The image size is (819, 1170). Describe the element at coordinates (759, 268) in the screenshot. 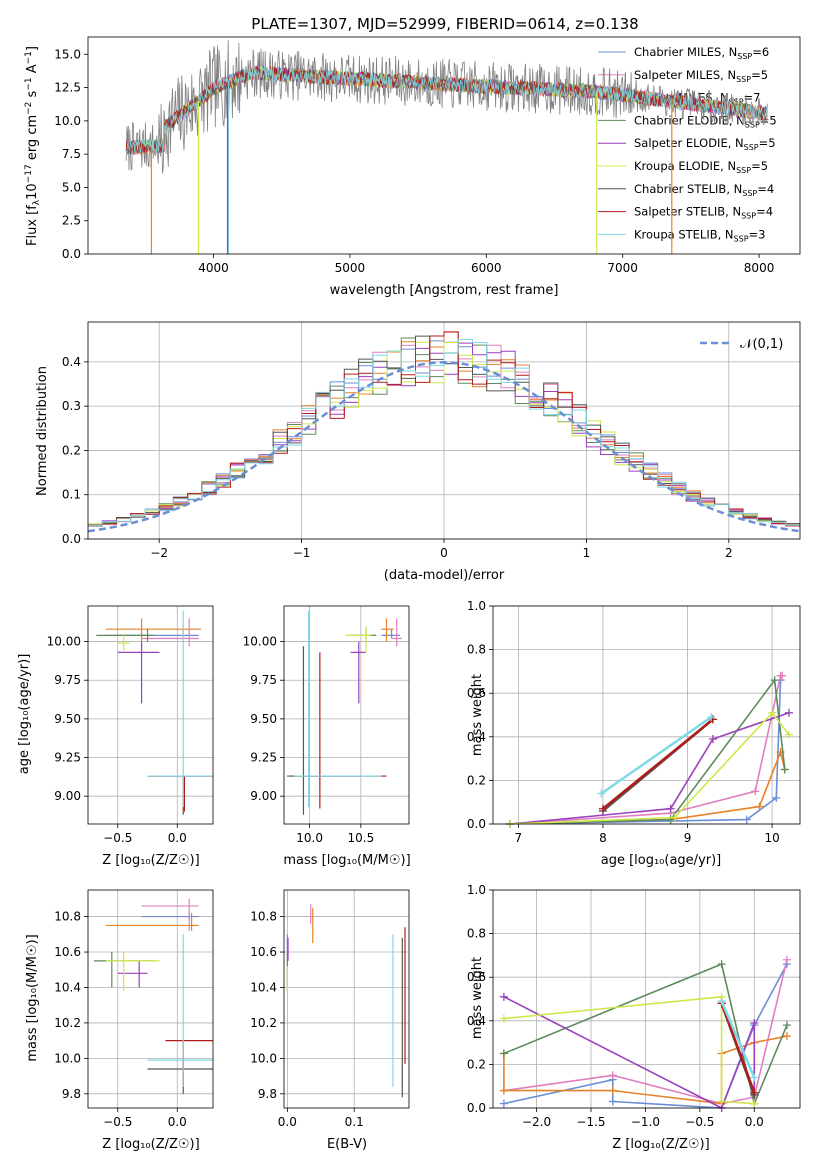

I see `spectrum-xtick-label: 8000` at that location.